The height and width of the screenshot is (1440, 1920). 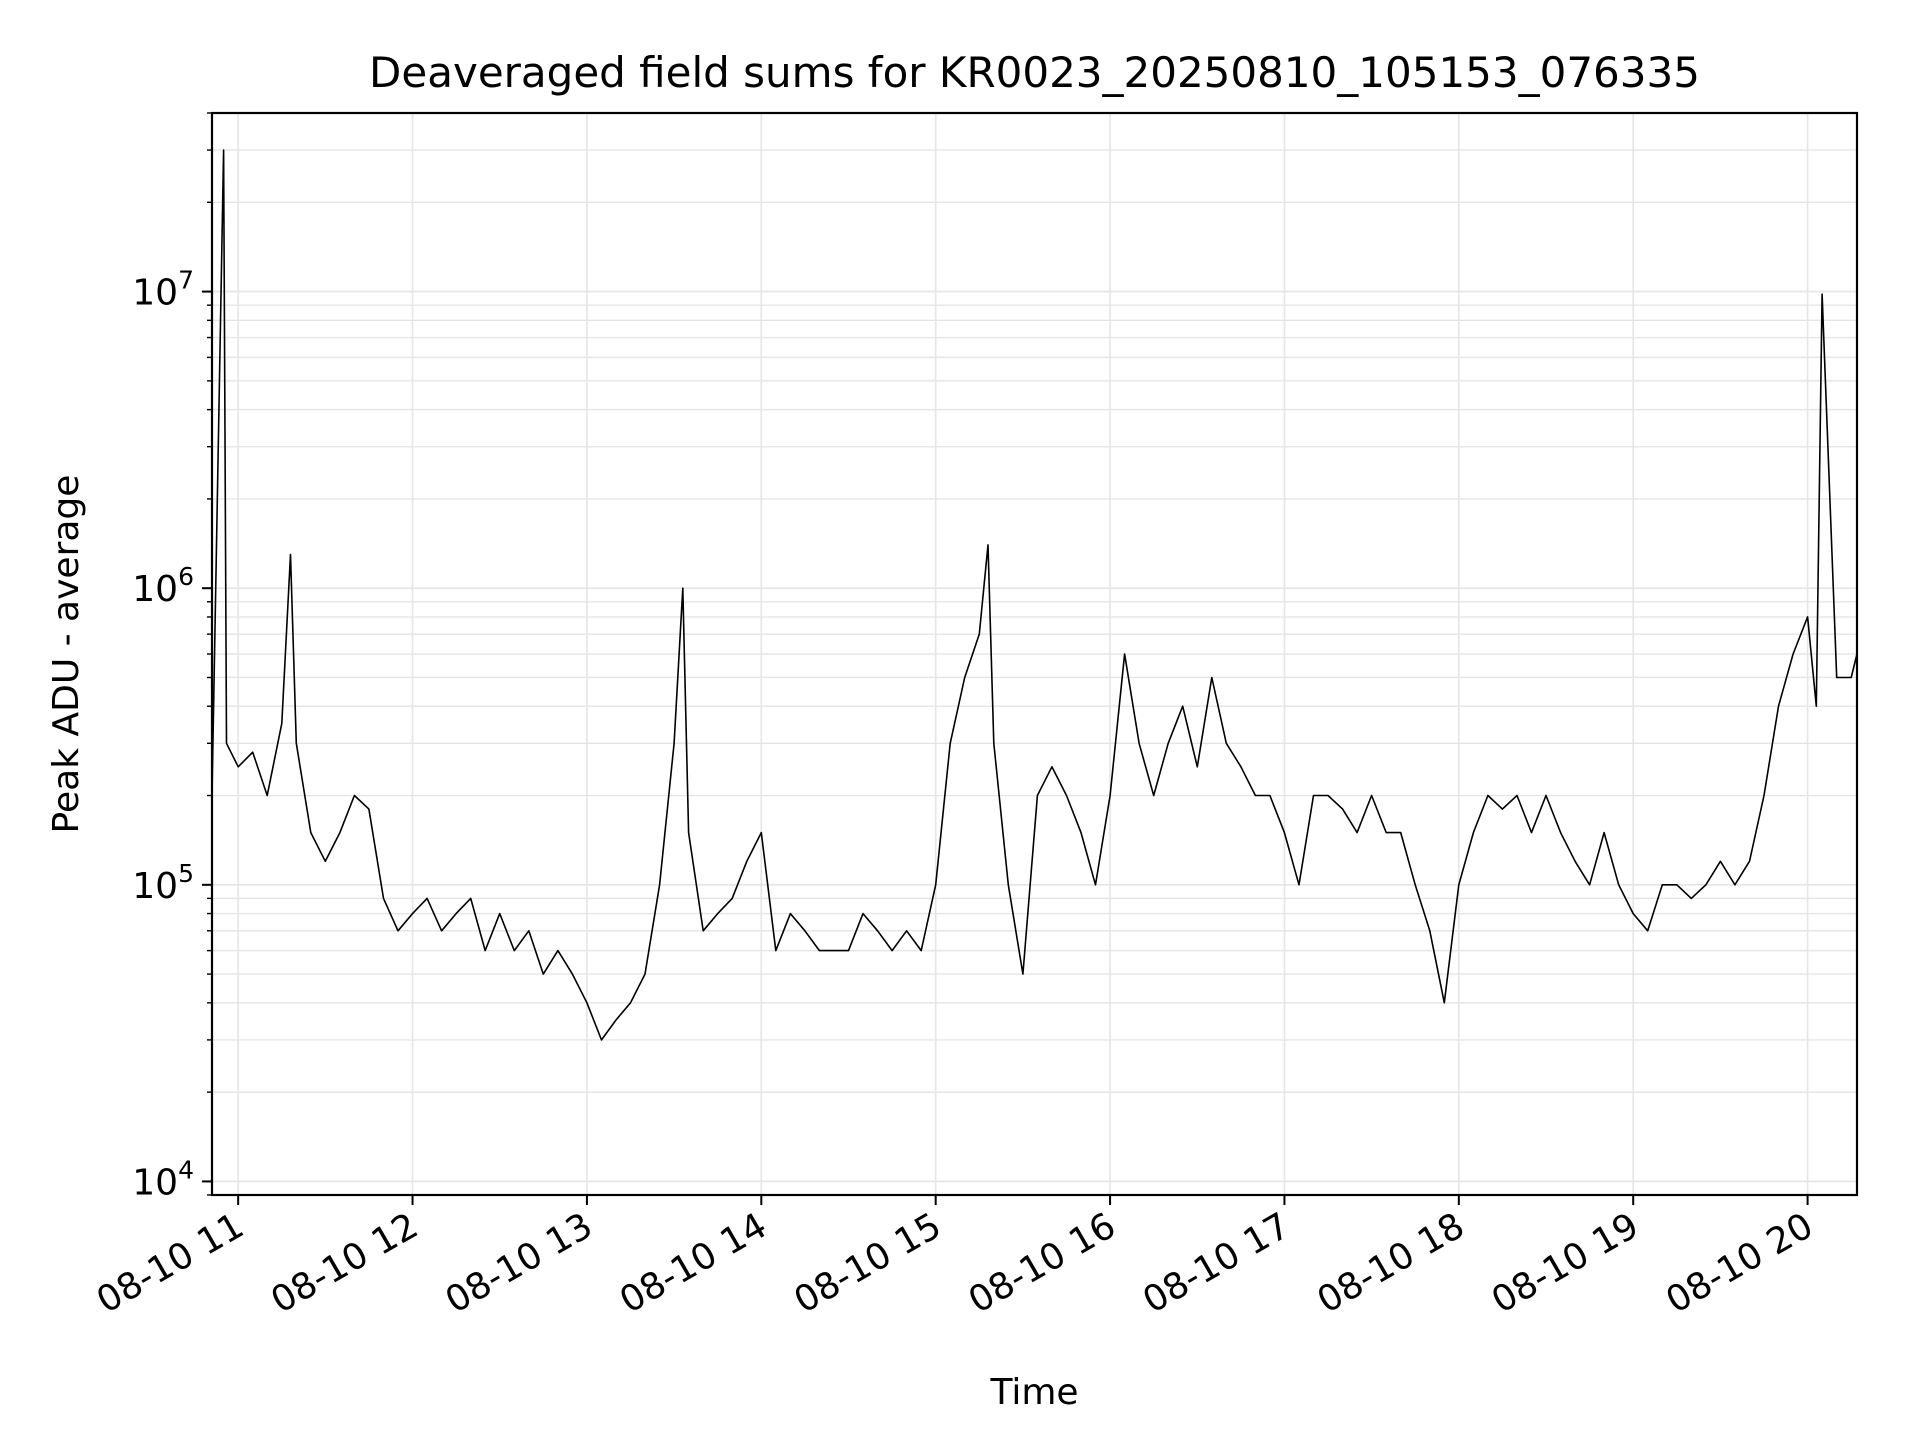 I want to click on y-tick-label: 10⁶, so click(x=163, y=586).